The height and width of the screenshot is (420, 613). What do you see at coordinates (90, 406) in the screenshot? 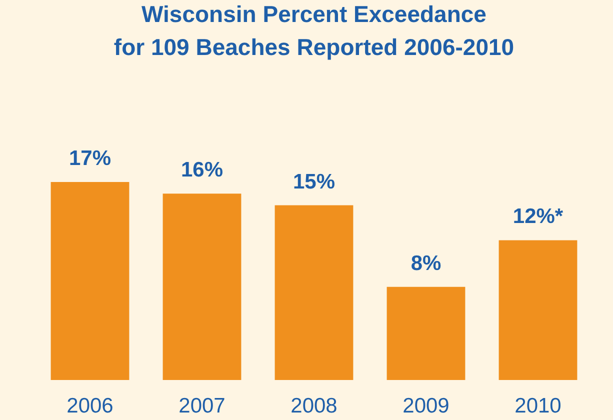
I see `x-tick-label: 2006` at bounding box center [90, 406].